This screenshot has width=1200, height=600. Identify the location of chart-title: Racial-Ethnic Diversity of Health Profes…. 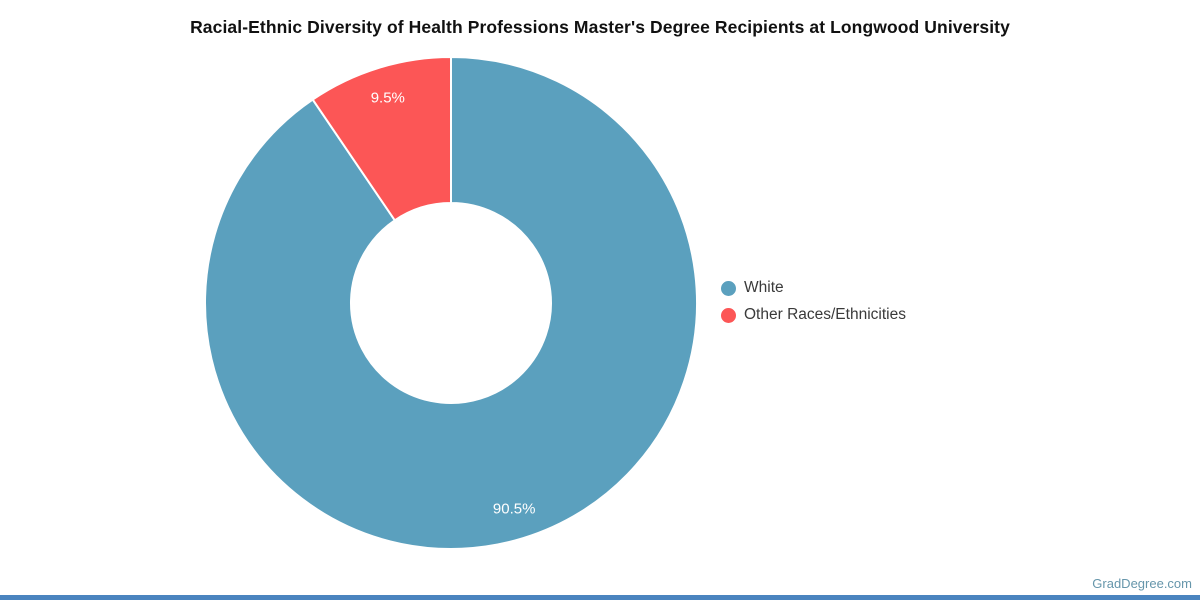
(600, 27).